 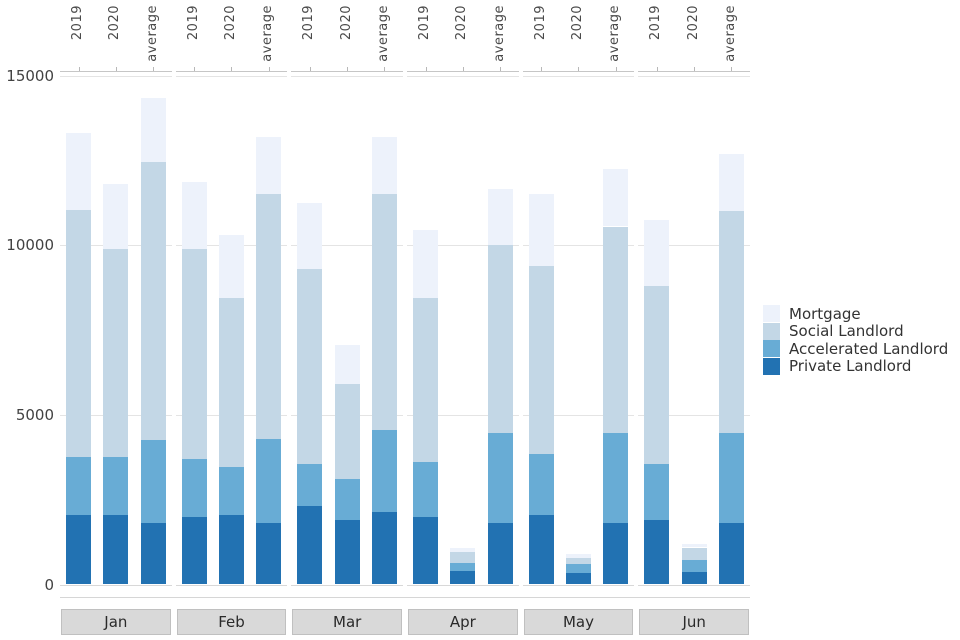 I want to click on bar-segment-feb-2020-accelerated-landlord, so click(x=231, y=491).